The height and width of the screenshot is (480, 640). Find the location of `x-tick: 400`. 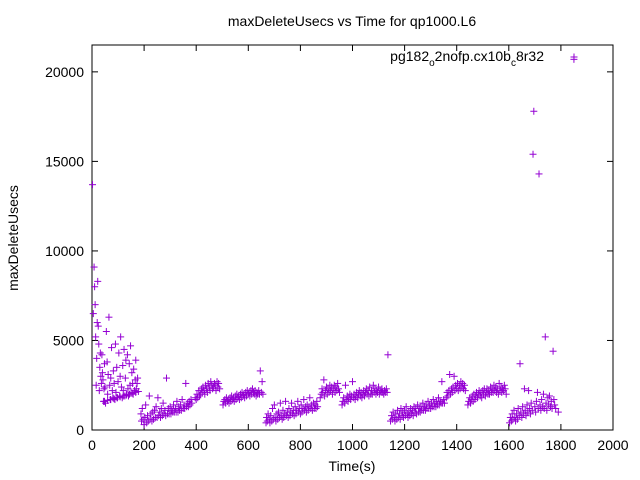

x-tick: 400 is located at coordinates (197, 249).